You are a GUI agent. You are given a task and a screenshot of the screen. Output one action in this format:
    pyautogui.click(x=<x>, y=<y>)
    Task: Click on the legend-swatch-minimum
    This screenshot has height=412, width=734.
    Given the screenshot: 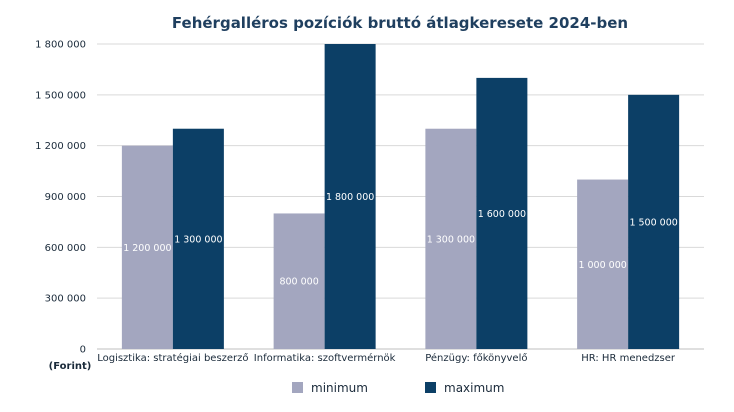 What is the action you would take?
    pyautogui.click(x=297, y=387)
    